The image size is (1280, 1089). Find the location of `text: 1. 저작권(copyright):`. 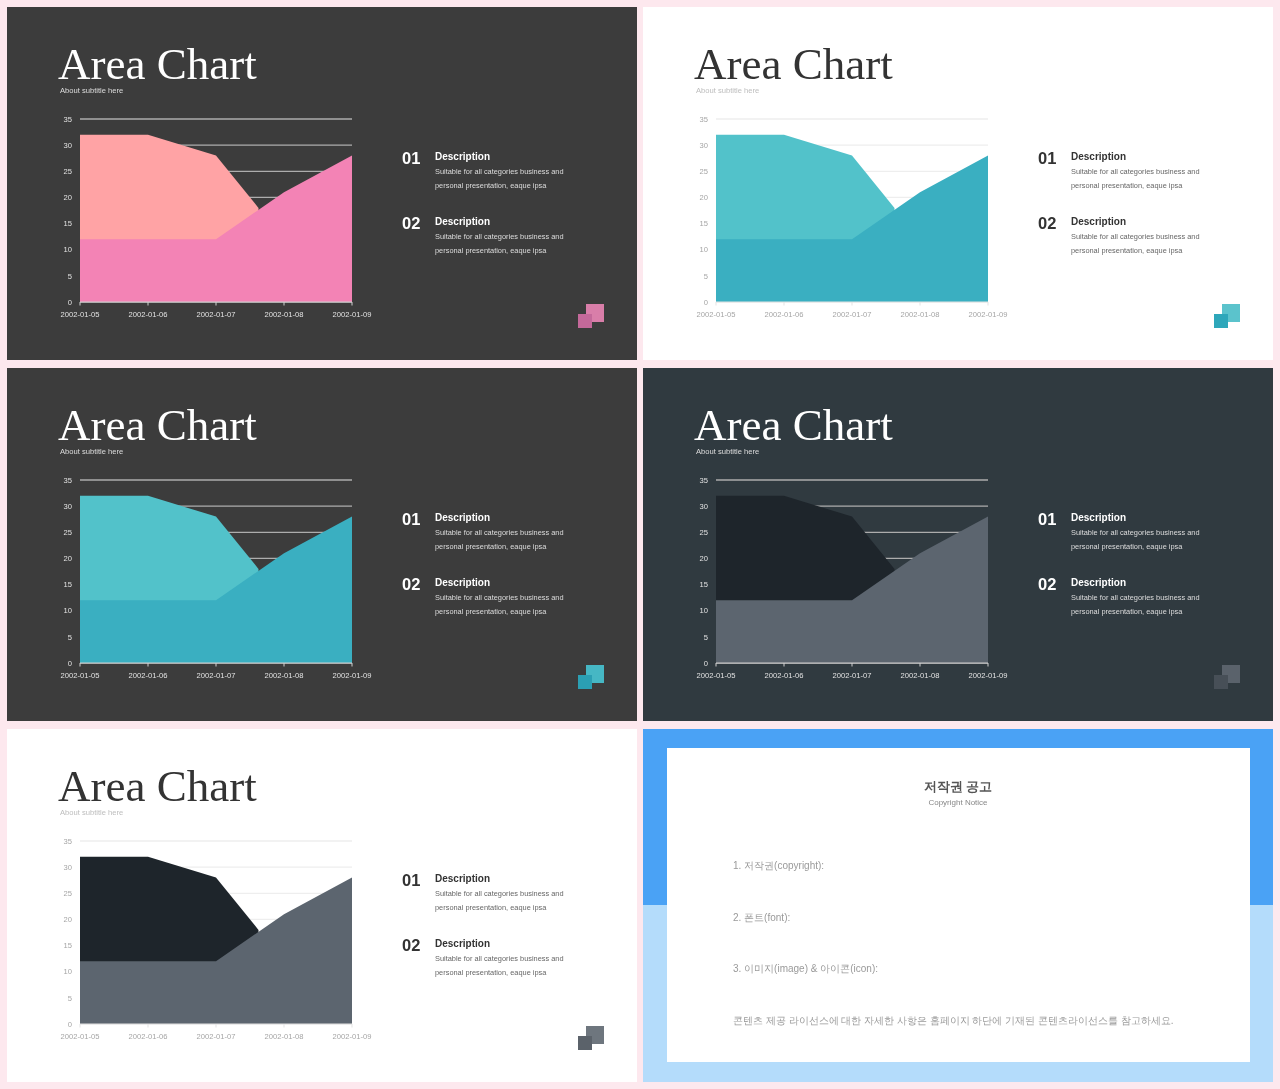

text: 1. 저작권(copyright): is located at coordinates (779, 865).